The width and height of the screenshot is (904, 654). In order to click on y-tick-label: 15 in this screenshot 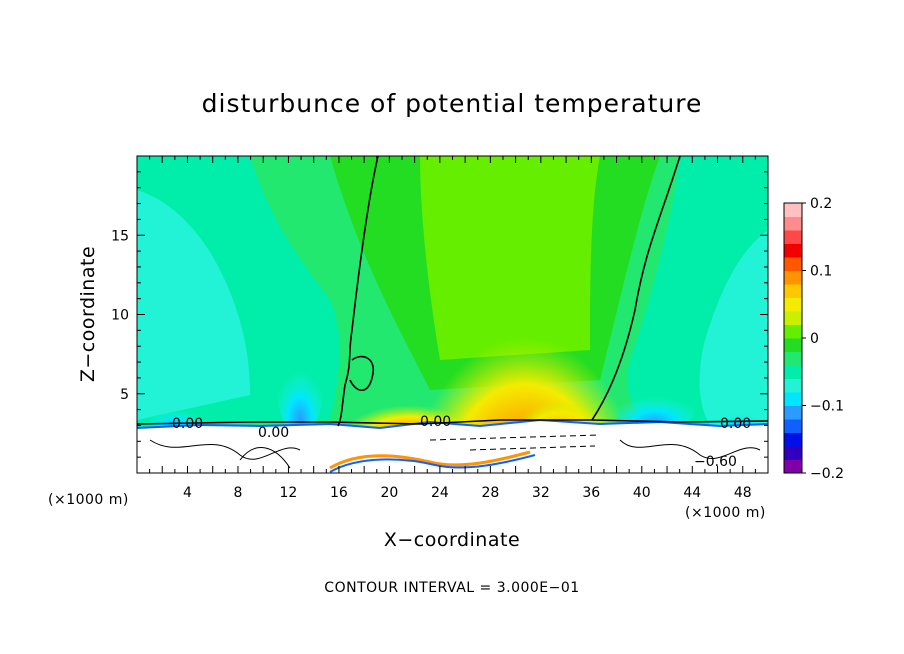, I will do `click(120, 236)`.